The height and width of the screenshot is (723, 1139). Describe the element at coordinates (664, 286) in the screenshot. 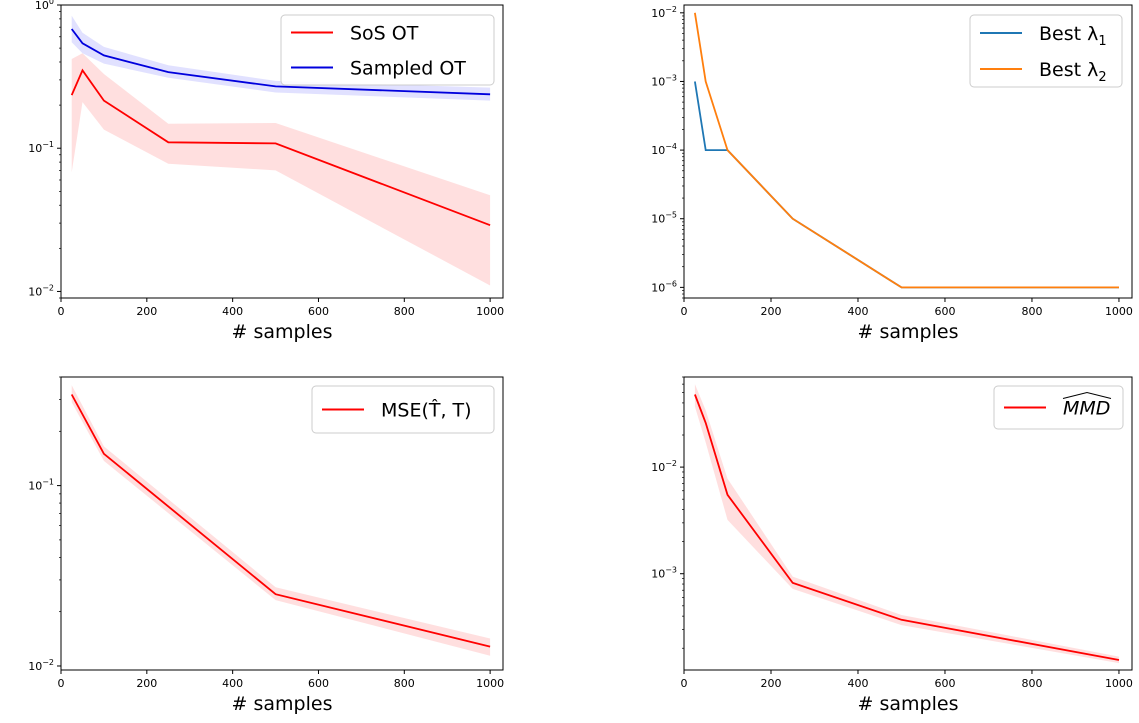

I see `y-tick-label: 10⁻⁶` at that location.